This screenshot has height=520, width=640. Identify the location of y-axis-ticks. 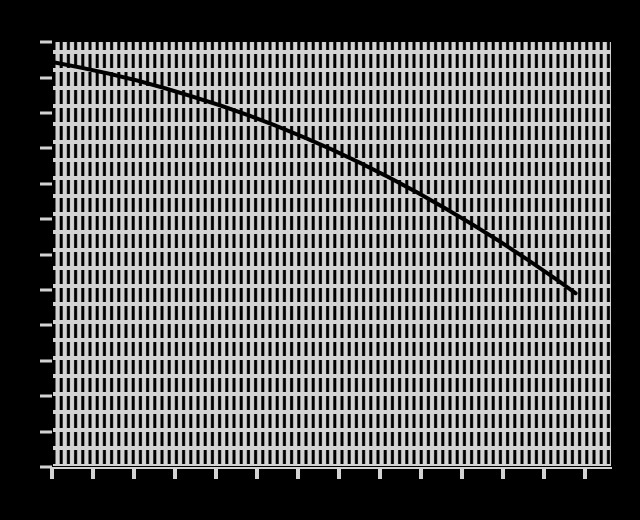
(46, 254).